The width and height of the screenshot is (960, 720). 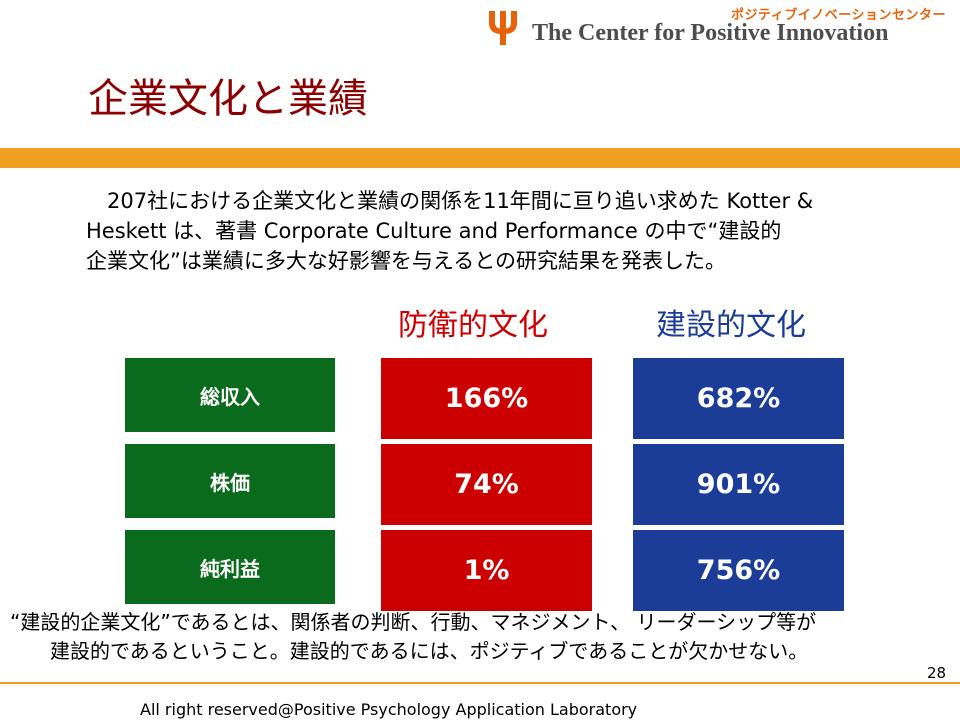 I want to click on org-name: The Center for Positive Innovation, so click(x=710, y=33).